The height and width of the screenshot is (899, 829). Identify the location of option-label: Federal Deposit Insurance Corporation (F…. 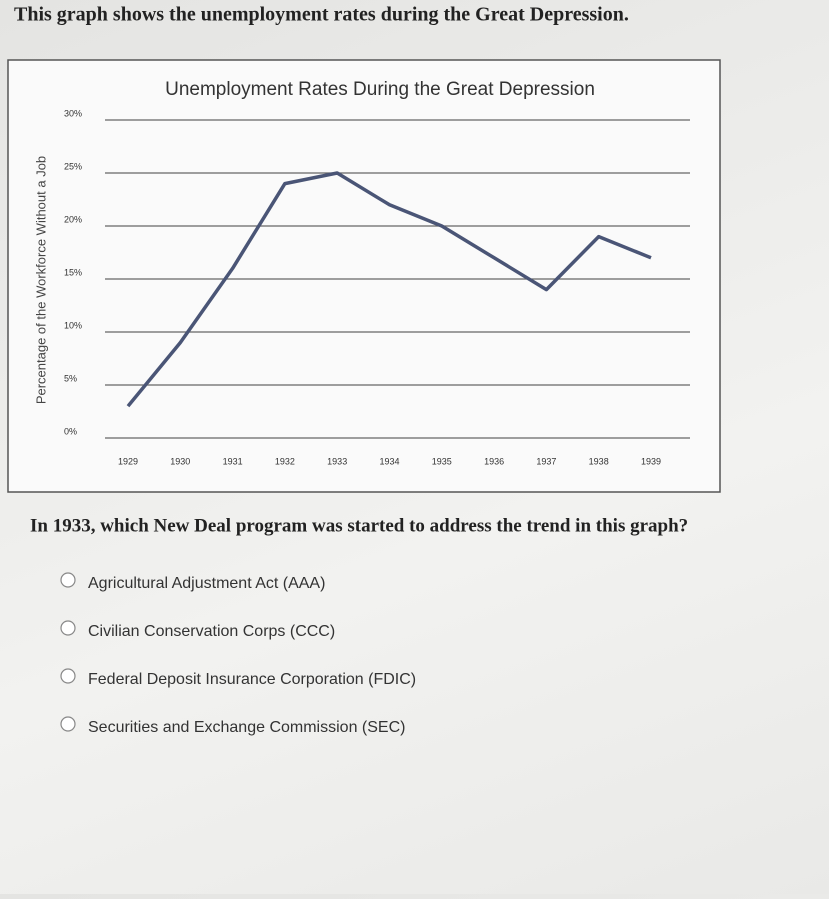
(252, 679).